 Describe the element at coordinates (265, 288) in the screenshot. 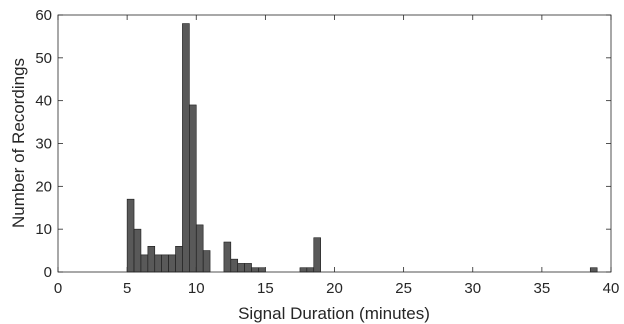

I see `x-tick-label: 15` at that location.